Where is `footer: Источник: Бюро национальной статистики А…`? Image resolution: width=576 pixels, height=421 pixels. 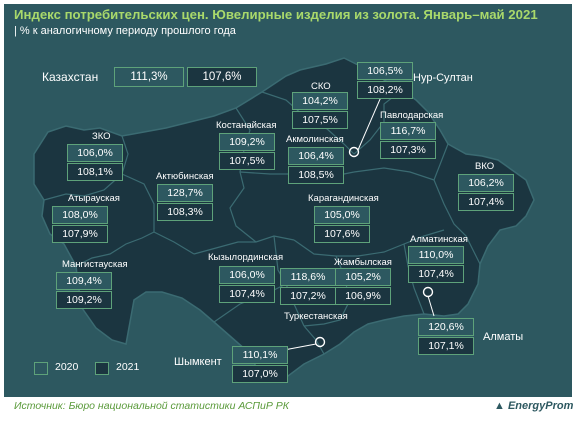
footer: Источник: Бюро национальной статистики А… is located at coordinates (288, 409).